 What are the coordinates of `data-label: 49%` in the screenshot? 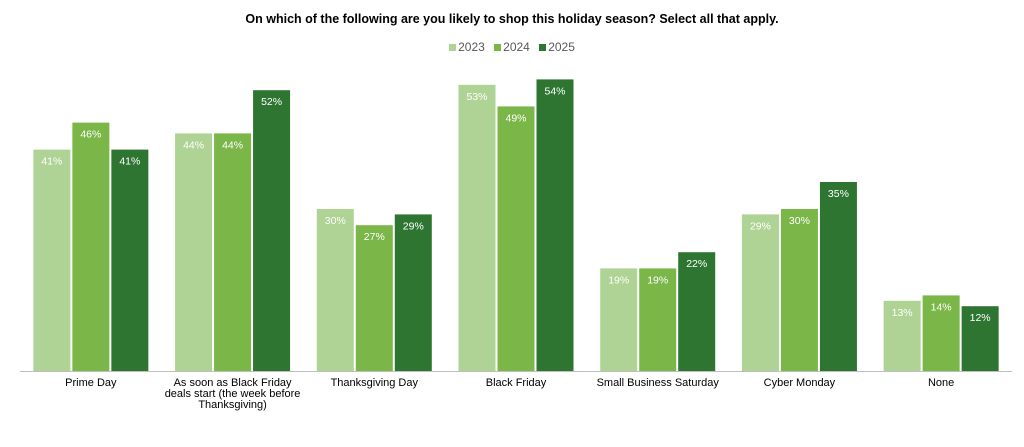 It's located at (515, 118).